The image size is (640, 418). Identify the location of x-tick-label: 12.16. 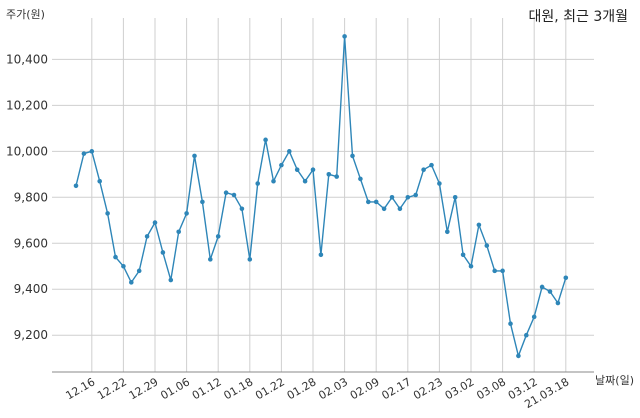
(81, 388).